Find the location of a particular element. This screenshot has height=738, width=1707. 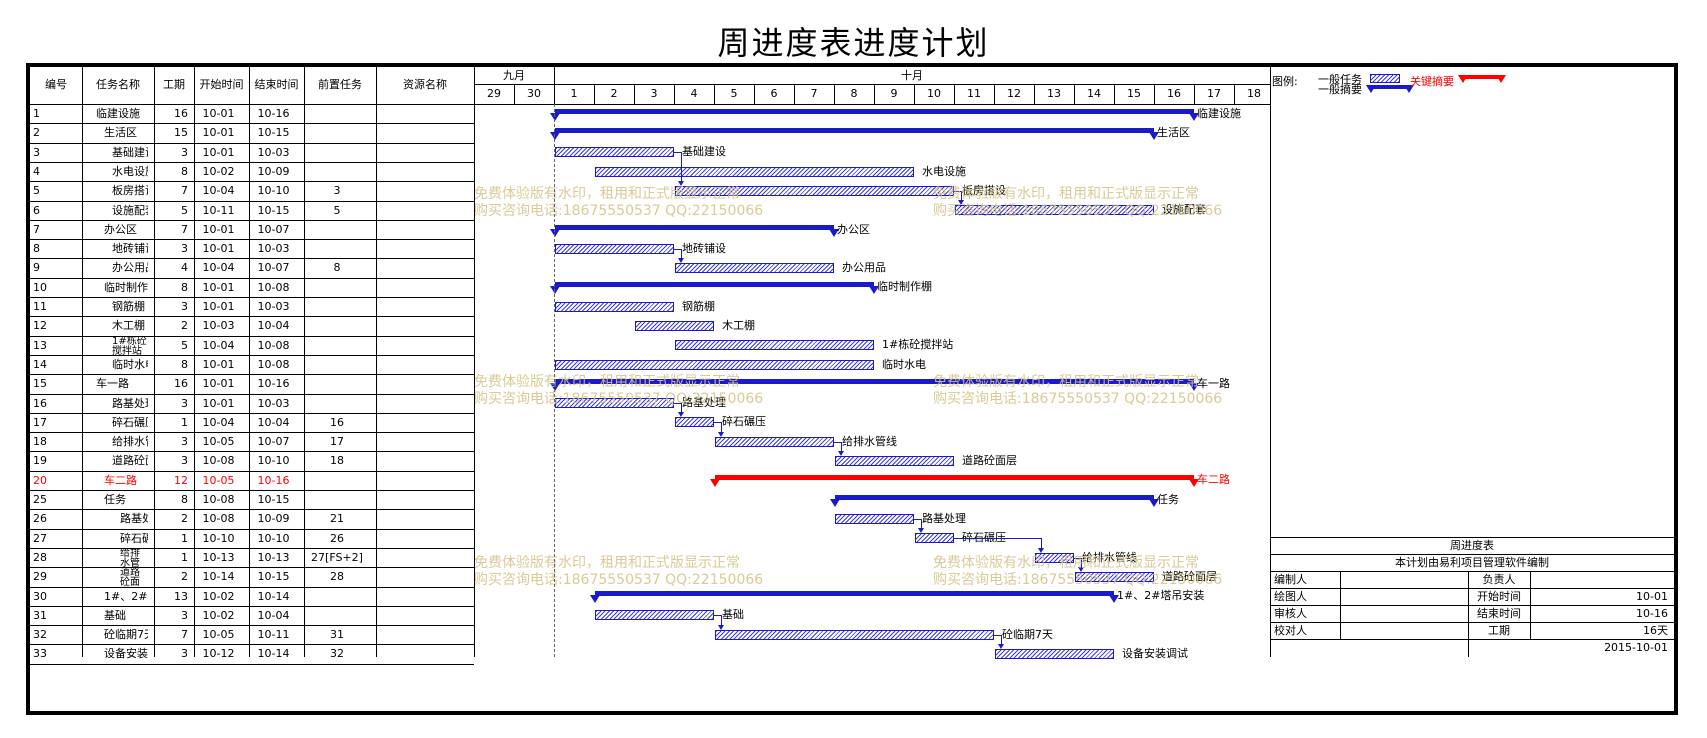

header-divider is located at coordinates (252, 104).